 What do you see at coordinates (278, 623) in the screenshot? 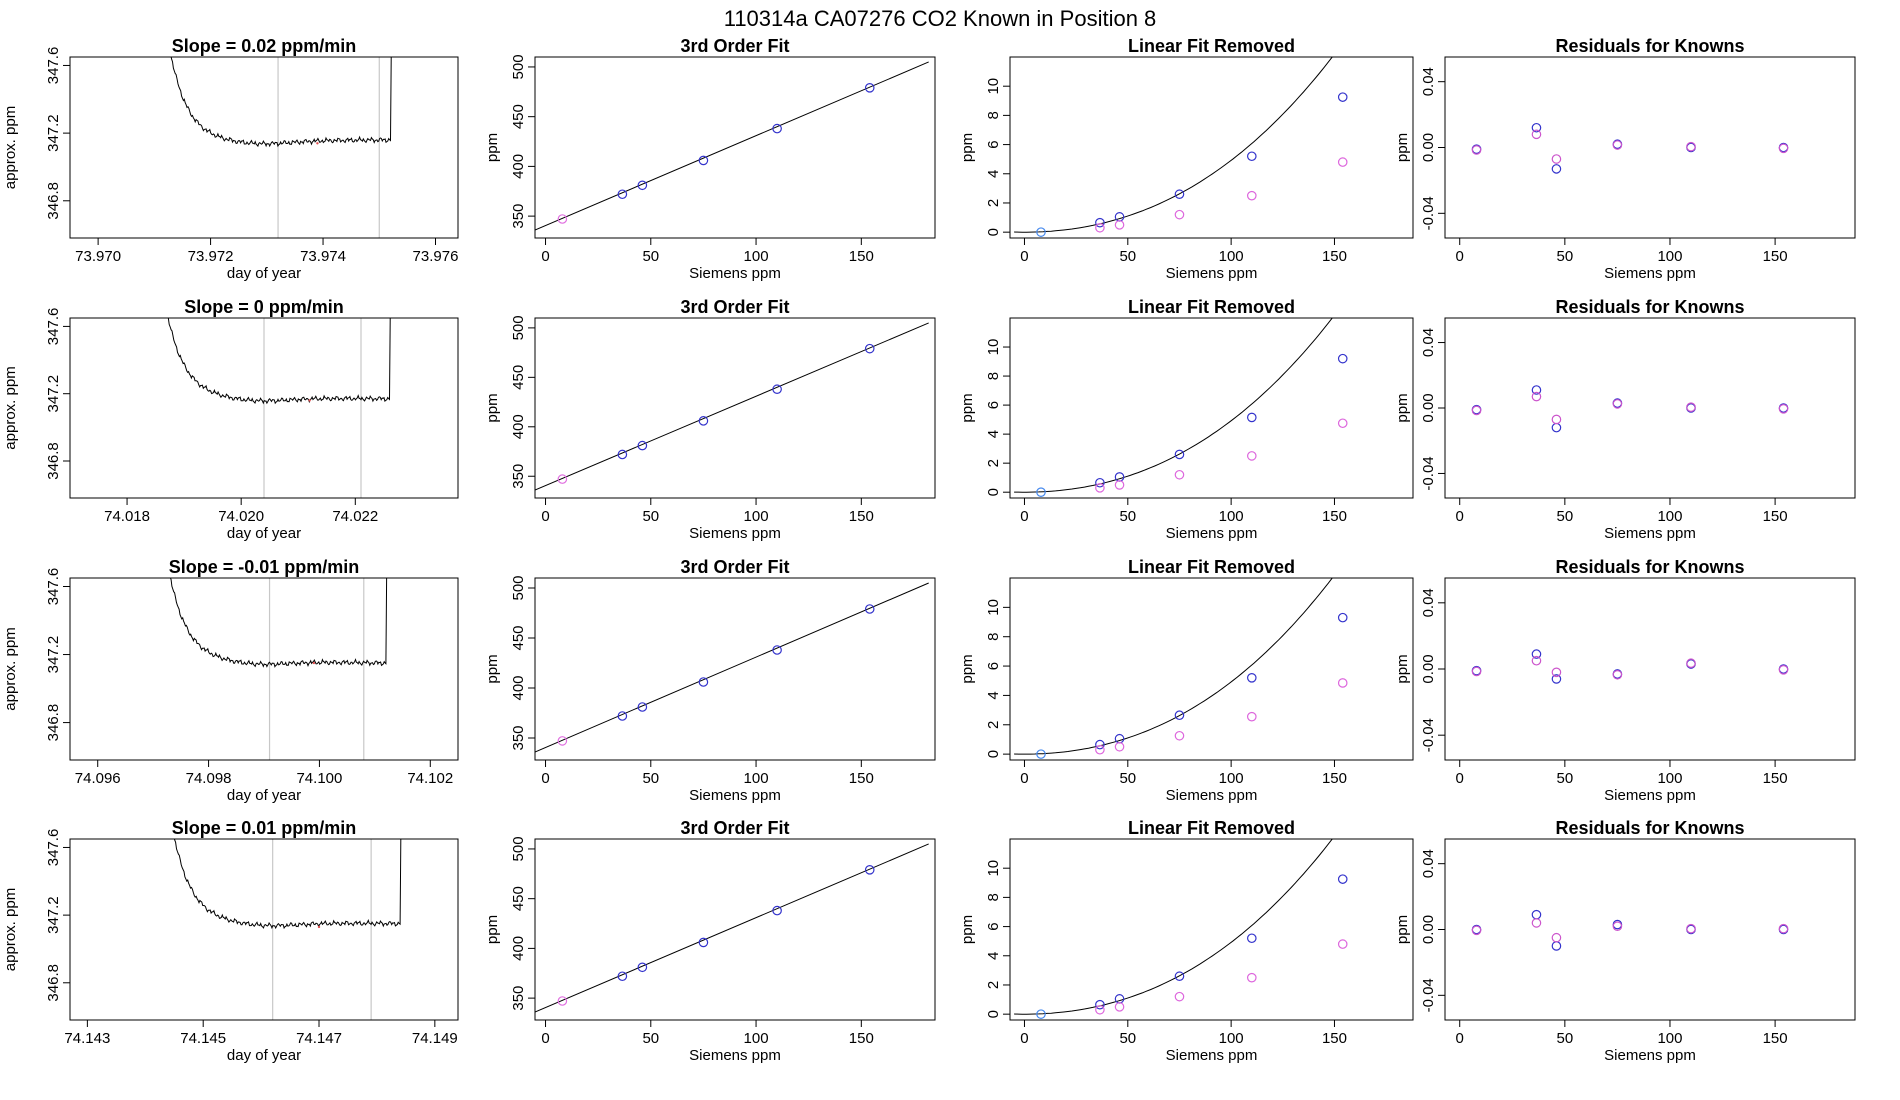
I see `concentration-trace` at bounding box center [278, 623].